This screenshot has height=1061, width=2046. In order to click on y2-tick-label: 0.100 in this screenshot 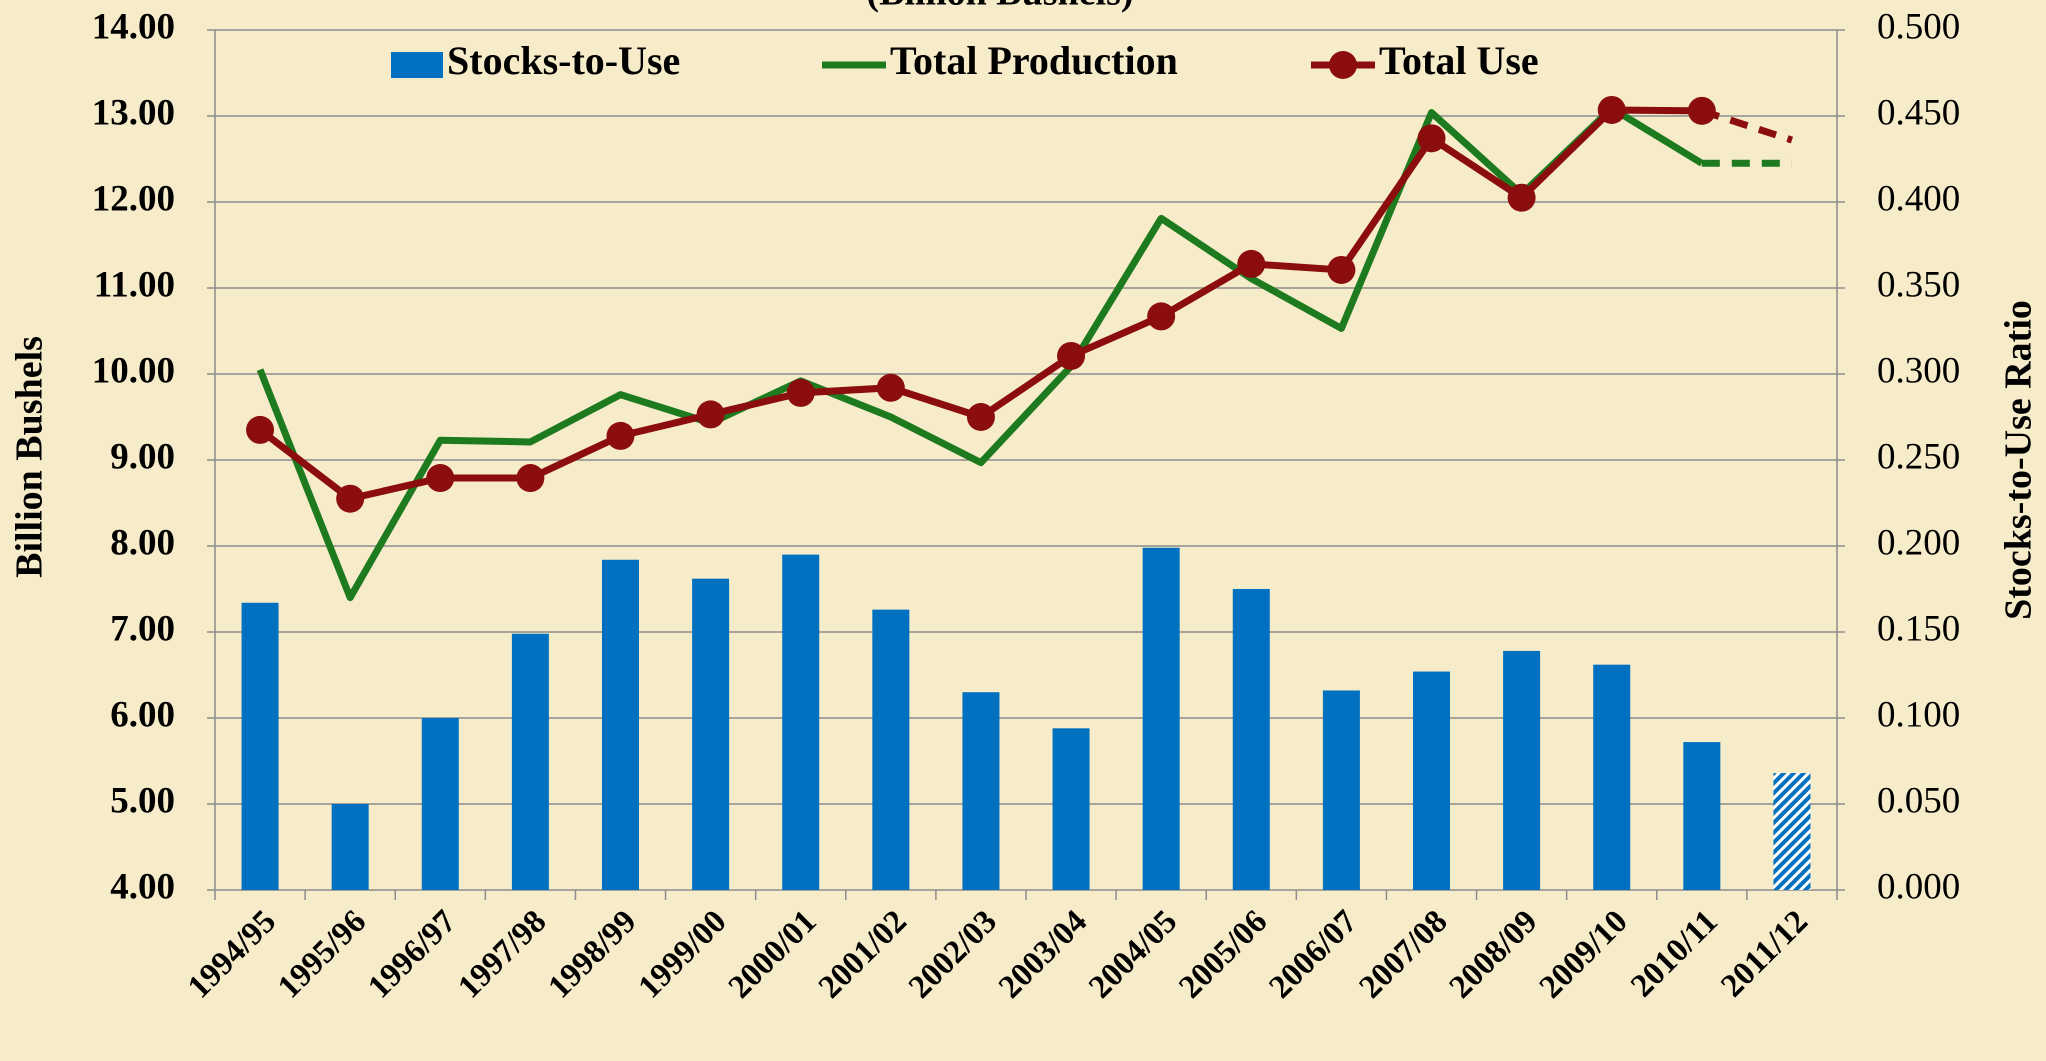, I will do `click(1918, 714)`.